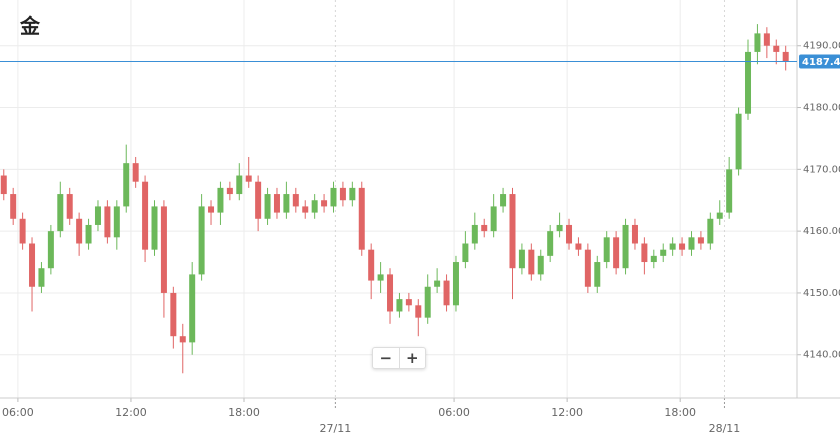  Describe the element at coordinates (336, 428) in the screenshot. I see `date-tick-label: 27/11` at that location.